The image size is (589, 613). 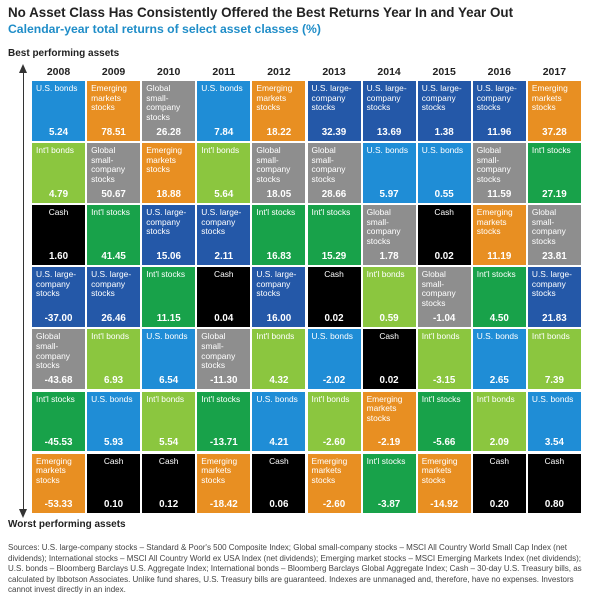 What do you see at coordinates (444, 194) in the screenshot?
I see `return-value: 0.55` at bounding box center [444, 194].